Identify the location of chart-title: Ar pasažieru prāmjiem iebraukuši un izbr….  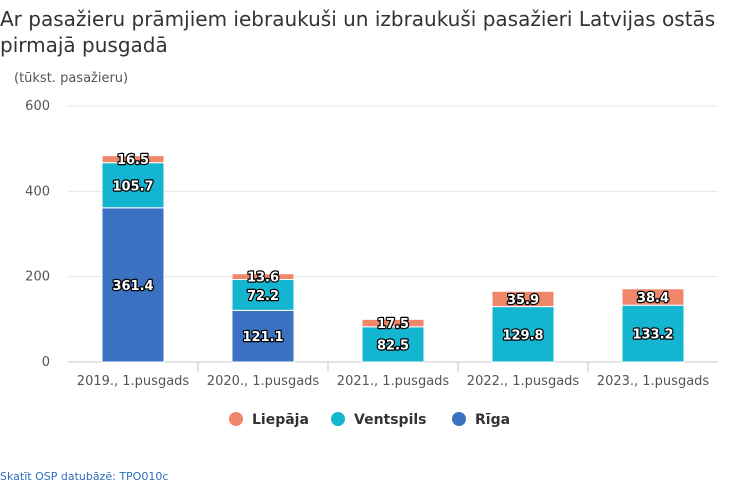
(358, 32).